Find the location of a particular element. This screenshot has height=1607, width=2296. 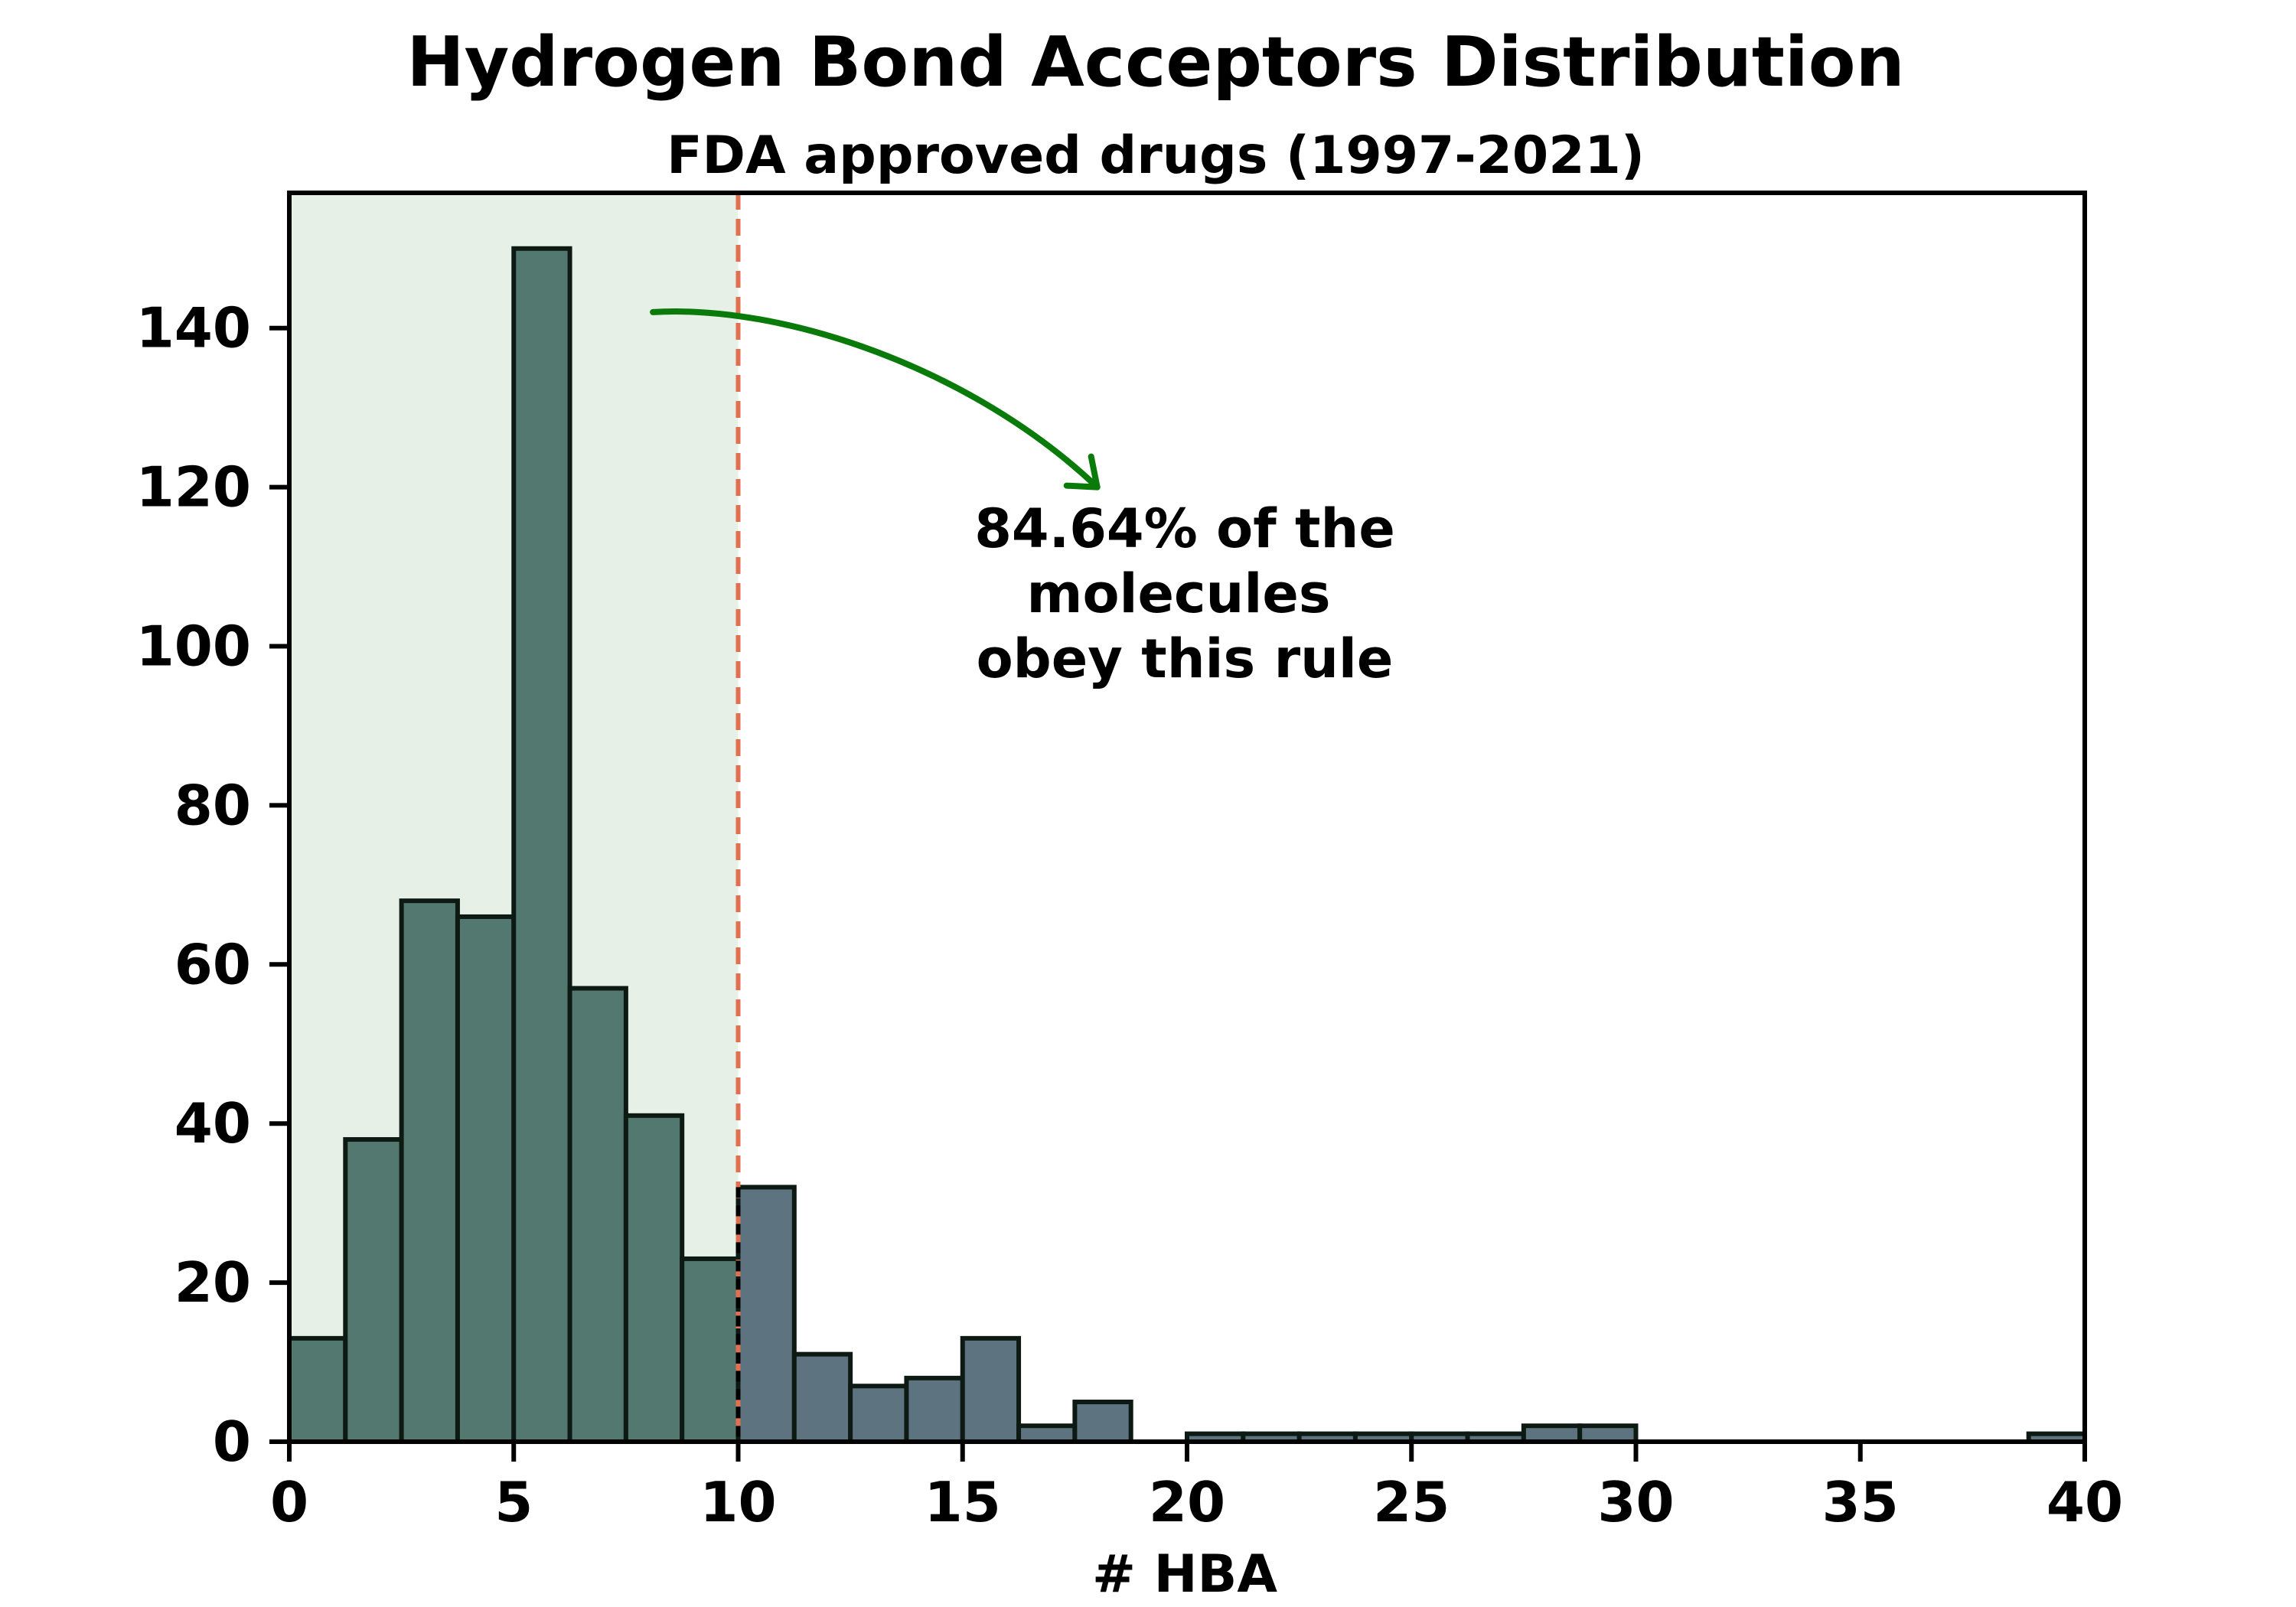

x-tick-label: 5 is located at coordinates (513, 1502).